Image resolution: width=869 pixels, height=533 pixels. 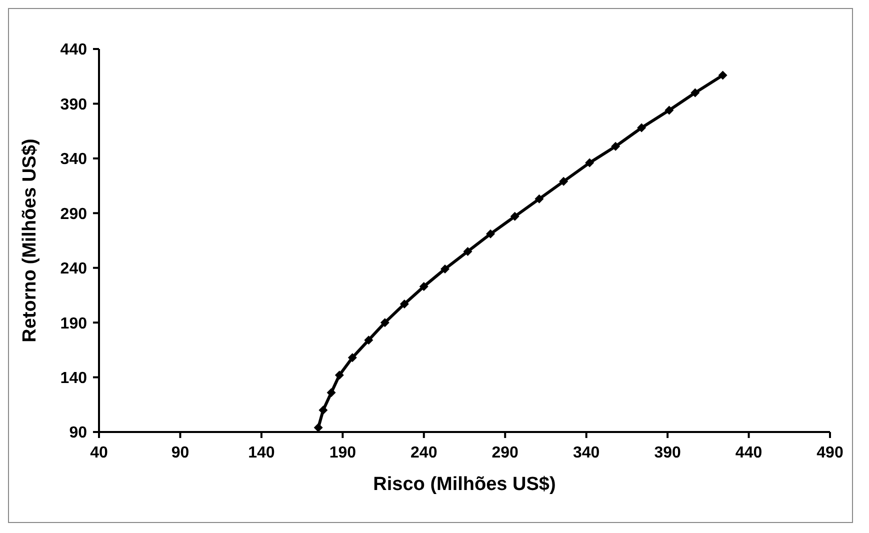 What do you see at coordinates (586, 453) in the screenshot?
I see `x-tick-label: 340` at bounding box center [586, 453].